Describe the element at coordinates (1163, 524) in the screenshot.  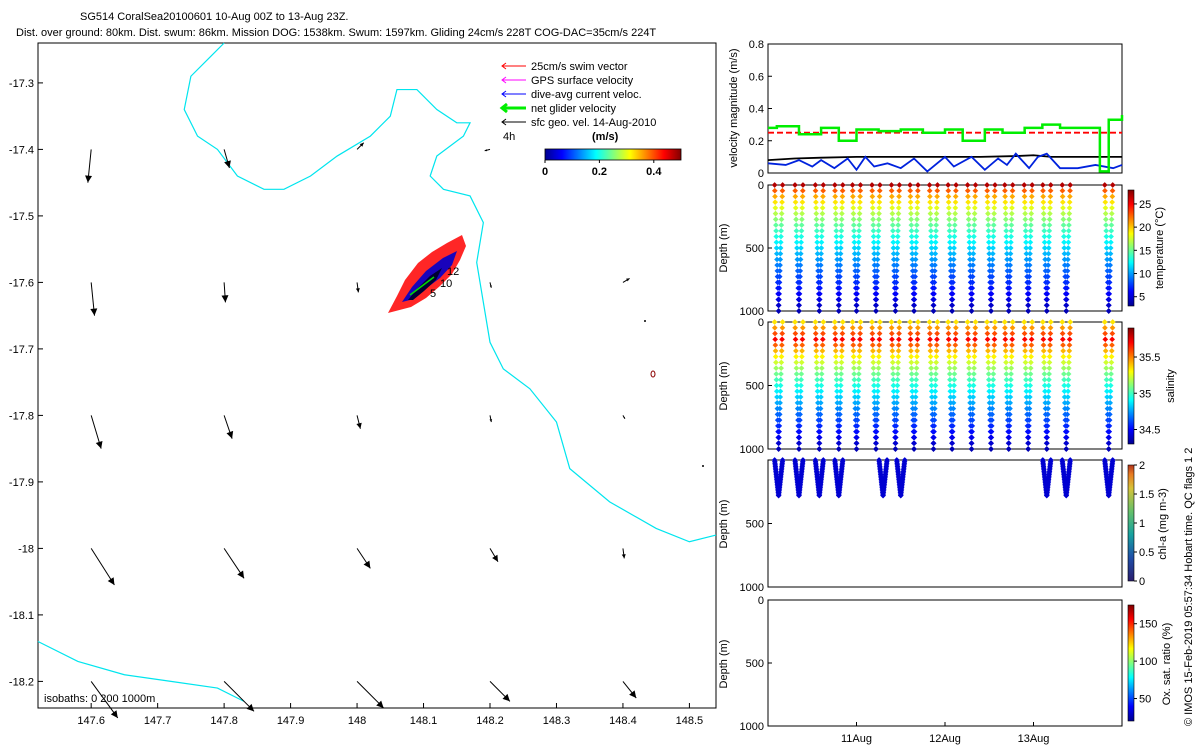
I see `chlorophyll-colorbar-label: chl-a (mg m-3)` at that location.